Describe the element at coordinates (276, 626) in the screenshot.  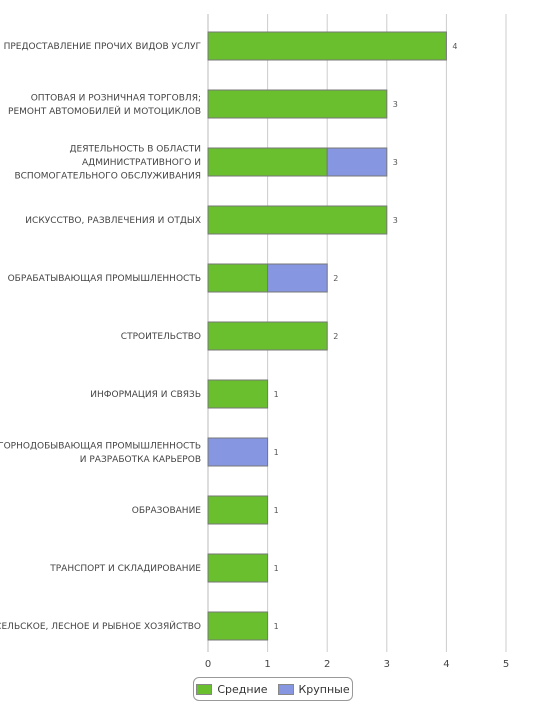
I see `value-label-10: 1` at that location.